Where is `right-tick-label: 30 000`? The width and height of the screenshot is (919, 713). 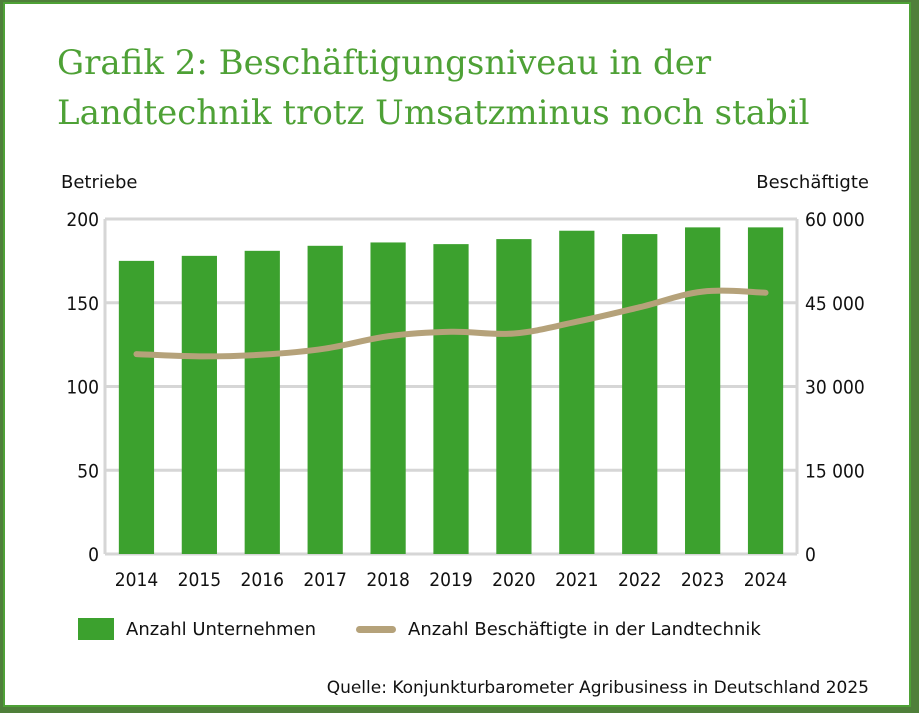
right-tick-label: 30 000 is located at coordinates (835, 388).